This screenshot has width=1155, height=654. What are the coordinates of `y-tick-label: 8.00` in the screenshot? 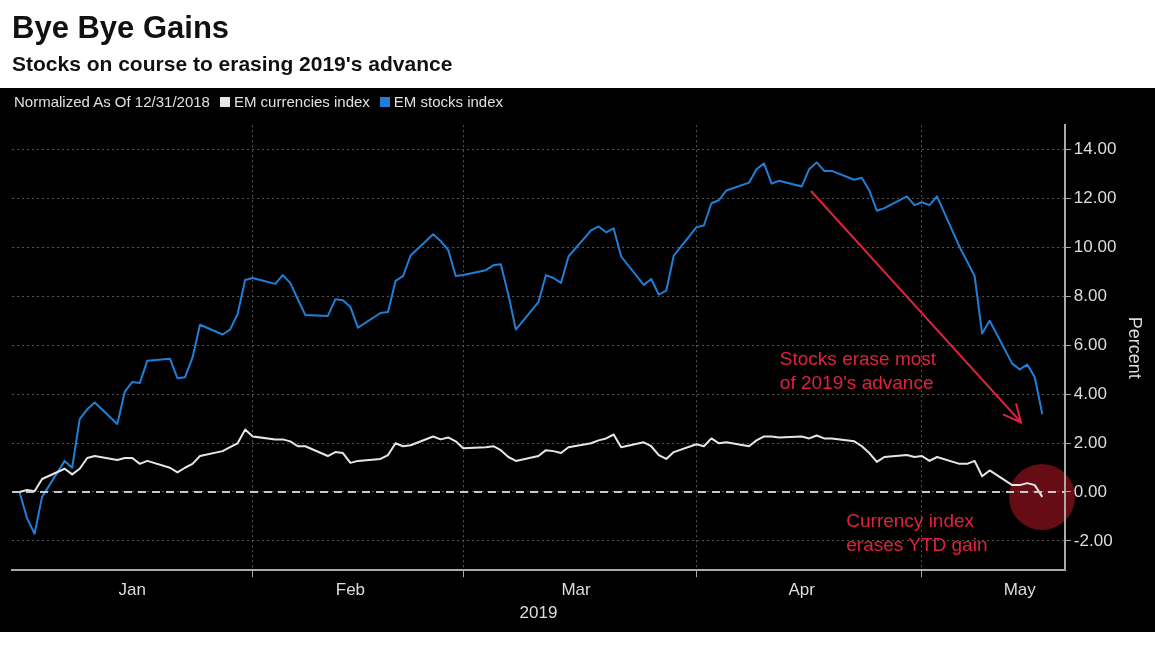 It's located at (1090, 296).